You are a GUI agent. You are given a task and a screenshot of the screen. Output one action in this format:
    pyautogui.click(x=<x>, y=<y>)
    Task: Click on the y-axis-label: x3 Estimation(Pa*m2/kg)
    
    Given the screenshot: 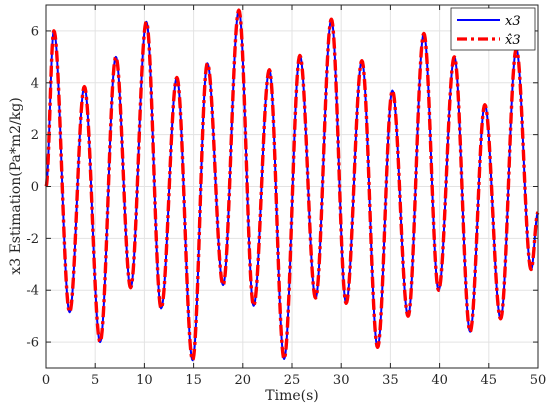 What is the action you would take?
    pyautogui.click(x=16, y=185)
    